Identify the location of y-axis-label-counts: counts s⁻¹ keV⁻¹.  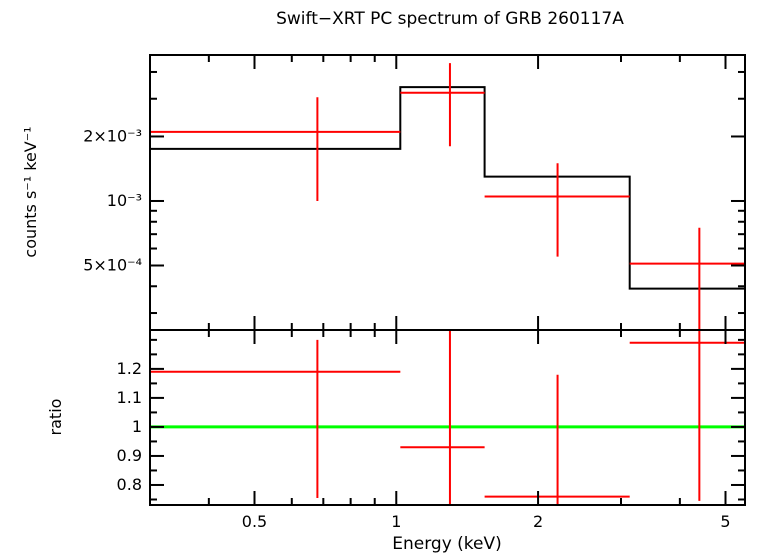
(30, 191).